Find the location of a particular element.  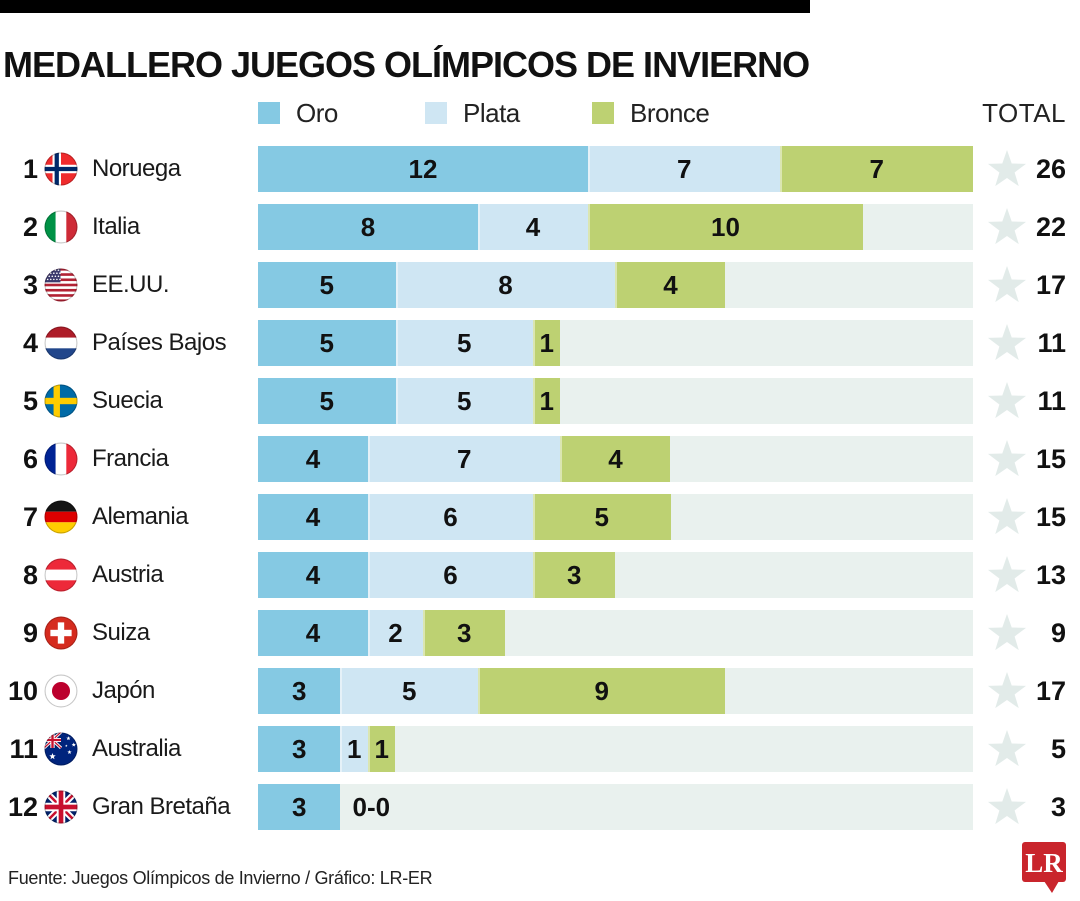

plata-swatch-icon is located at coordinates (436, 113).